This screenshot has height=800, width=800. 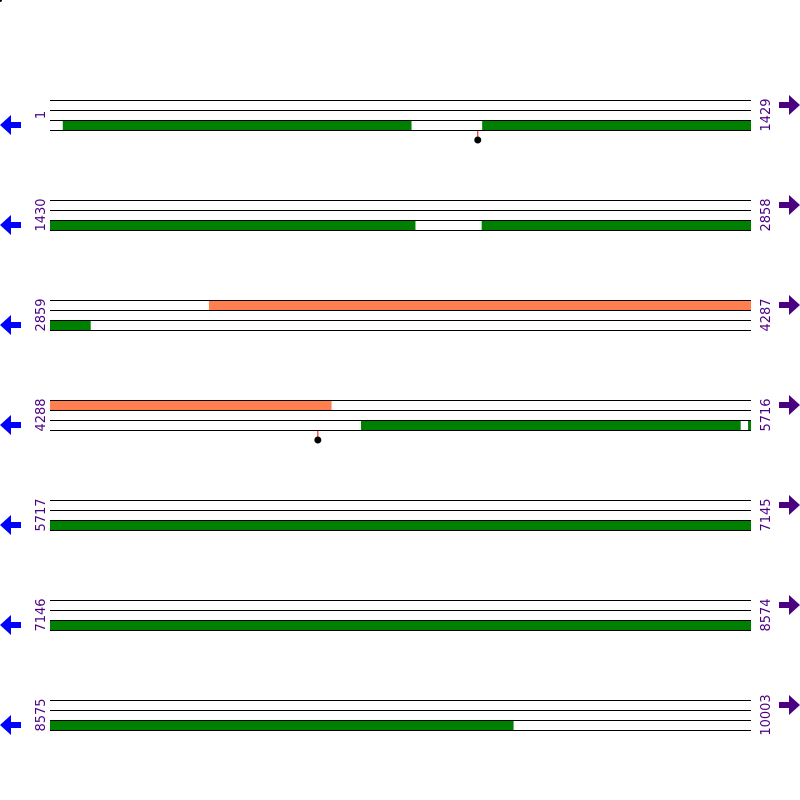 I want to click on row-start-label: 7146, so click(x=41, y=614).